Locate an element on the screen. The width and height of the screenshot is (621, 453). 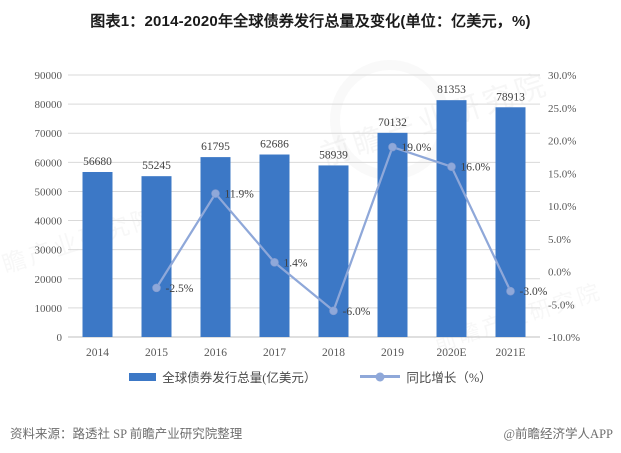
right-axis-tick-label: 10.0% is located at coordinates (562, 207).